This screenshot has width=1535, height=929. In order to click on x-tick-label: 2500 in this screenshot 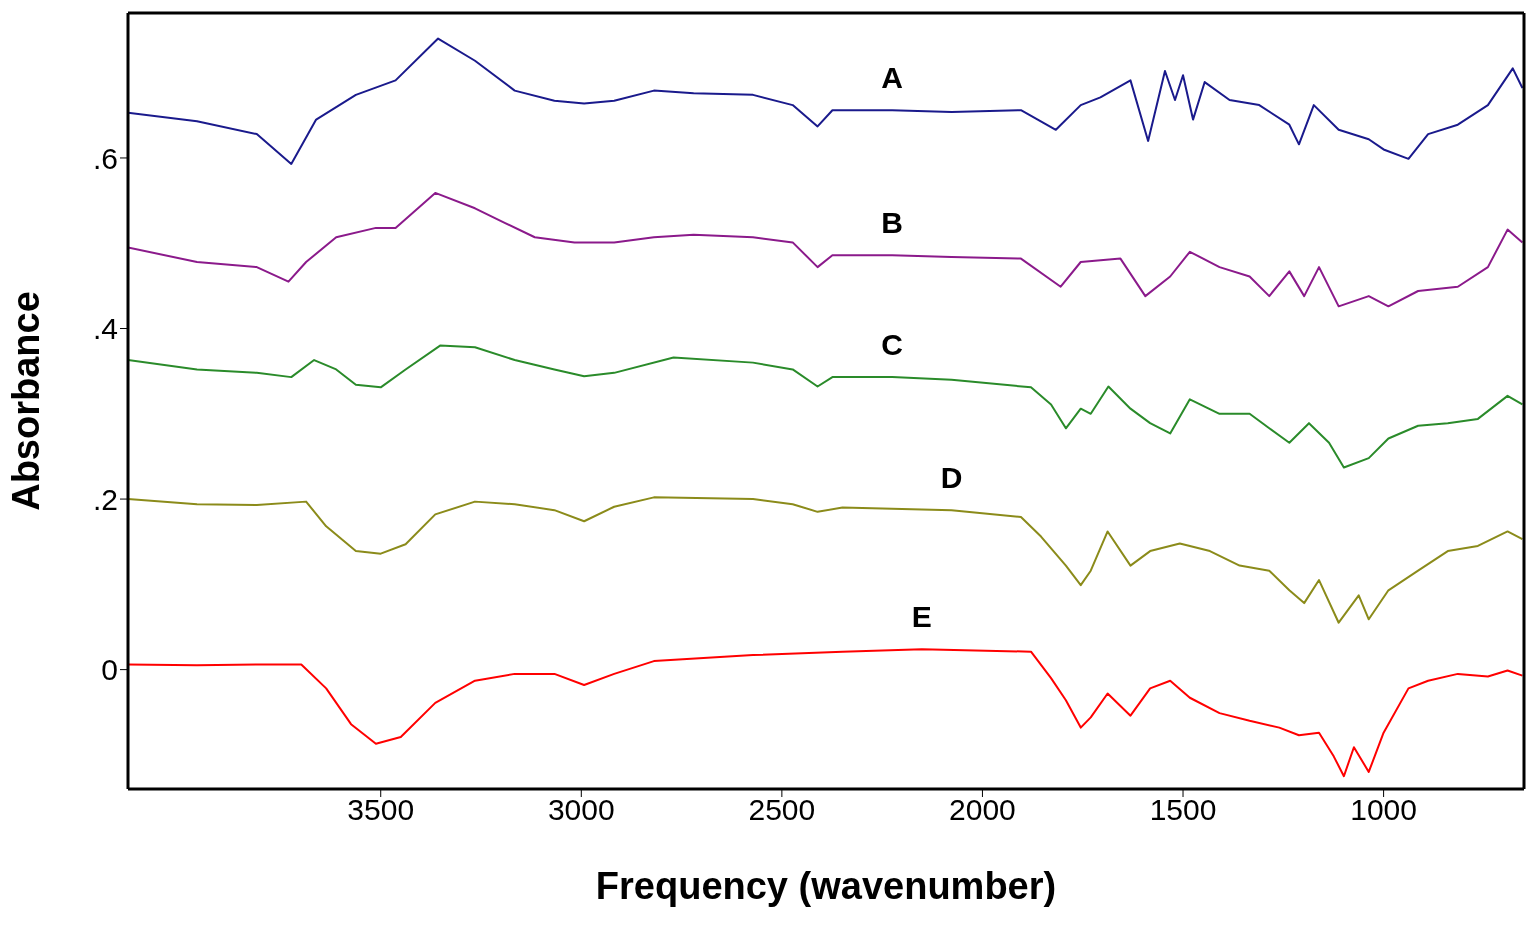, I will do `click(782, 810)`.